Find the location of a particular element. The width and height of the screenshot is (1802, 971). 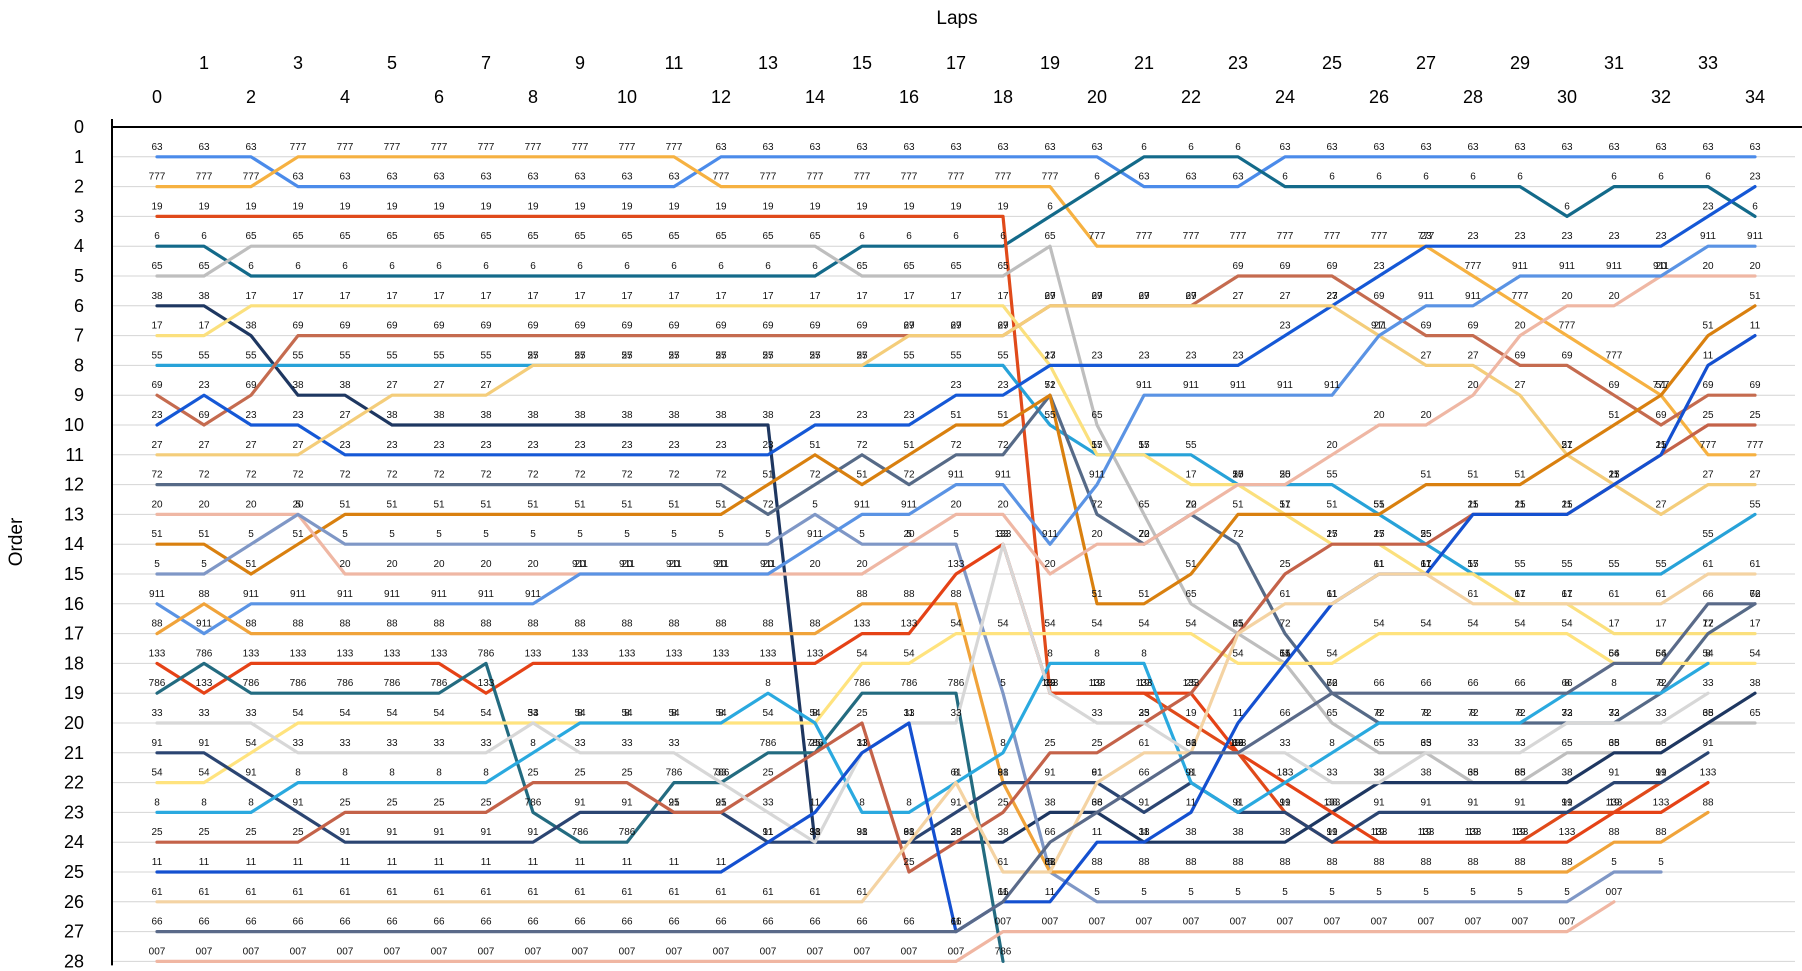

y-tick-label: 24 is located at coordinates (74, 842).